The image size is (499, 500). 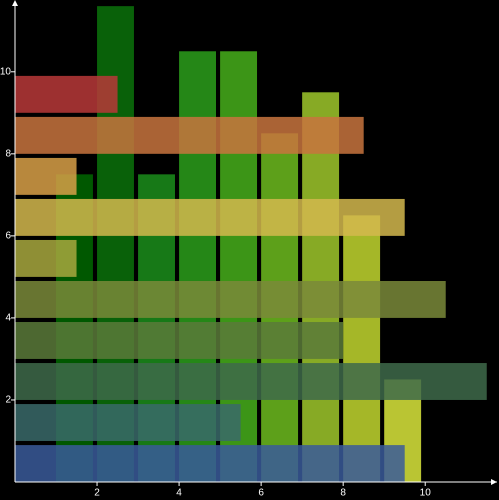 I want to click on x-tick-label: 8, so click(x=343, y=493).